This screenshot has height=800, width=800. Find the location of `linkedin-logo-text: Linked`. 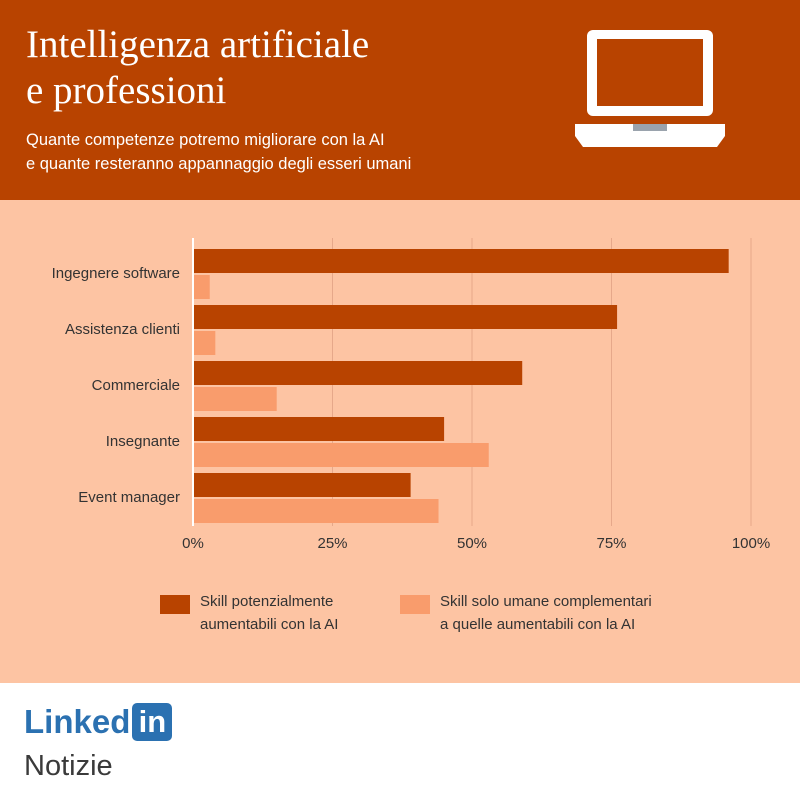

linkedin-logo-text: Linked is located at coordinates (77, 721).